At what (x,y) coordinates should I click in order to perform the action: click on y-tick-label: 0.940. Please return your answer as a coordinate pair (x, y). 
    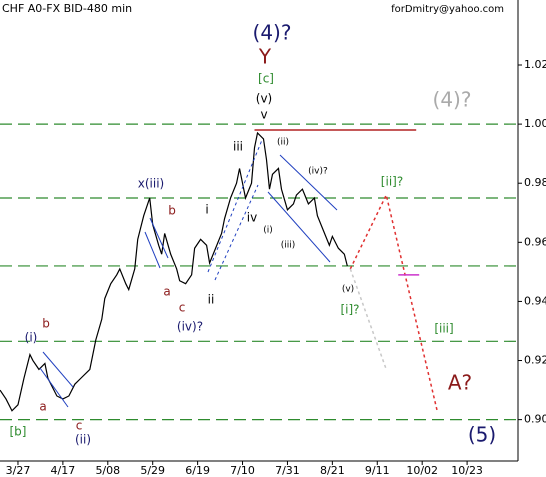
    Looking at the image, I should click on (535, 300).